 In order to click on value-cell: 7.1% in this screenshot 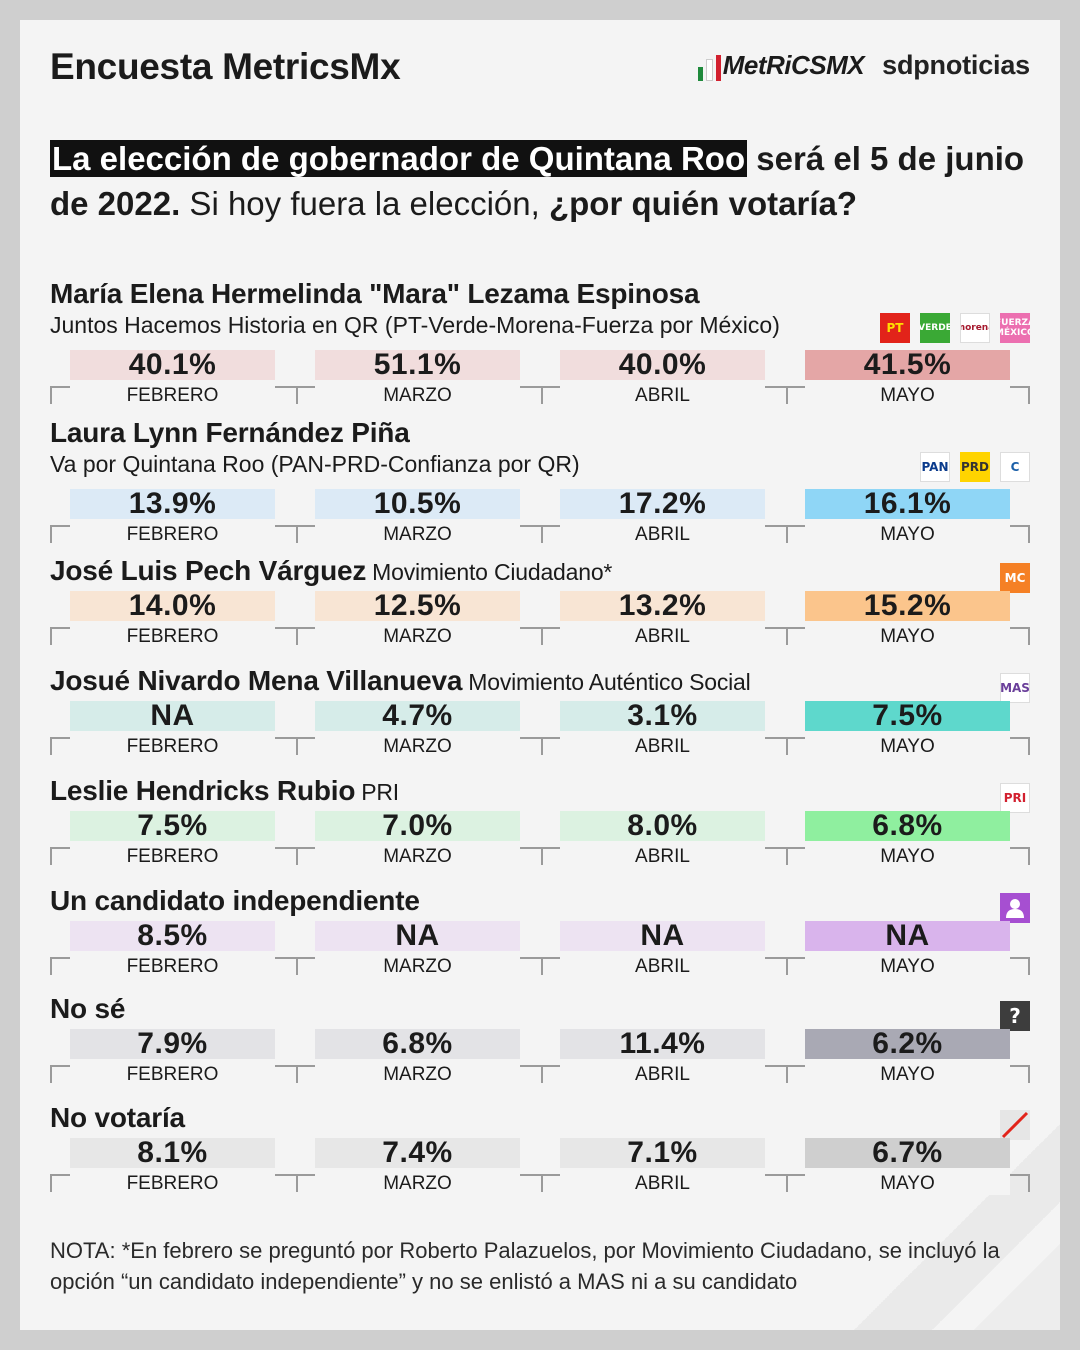, I will do `click(662, 1152)`.